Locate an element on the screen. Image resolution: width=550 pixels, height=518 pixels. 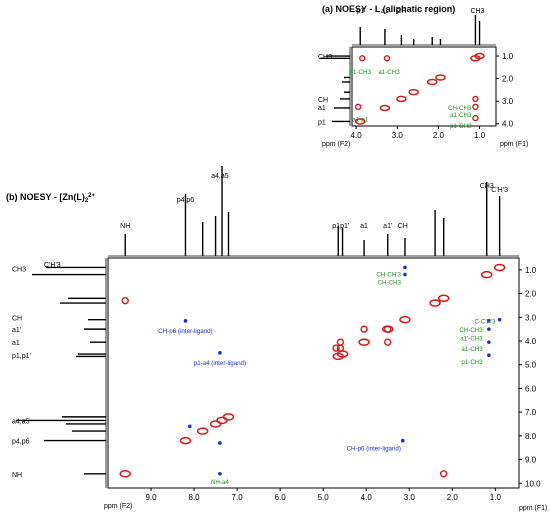
panel-b-ylabel: ppm (F1) is located at coordinates (533, 508).